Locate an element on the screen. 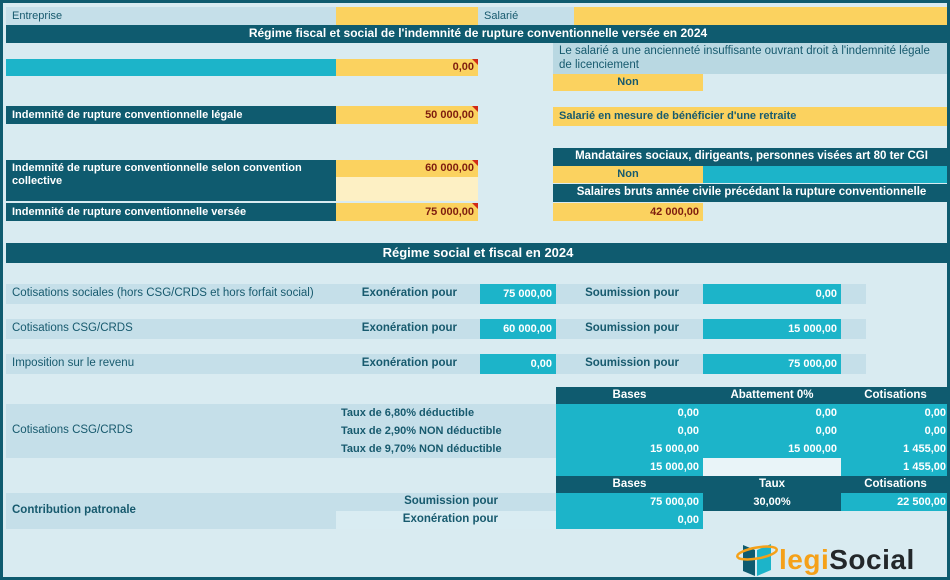  section2-title: Régime social et fiscal en 2024 is located at coordinates (476, 253).